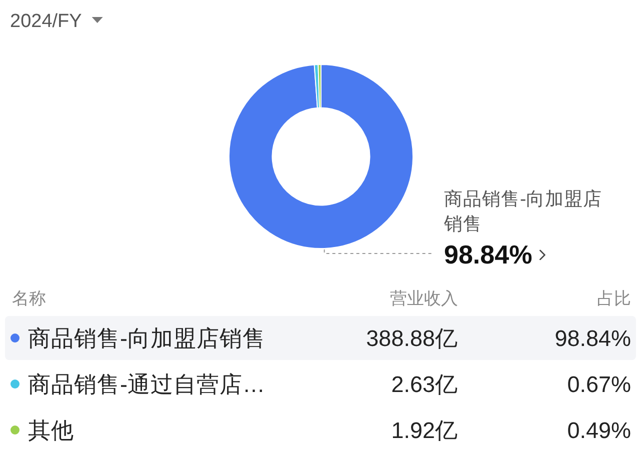 This screenshot has width=640, height=452. Describe the element at coordinates (46, 21) in the screenshot. I see `title: 2024/FY` at that location.